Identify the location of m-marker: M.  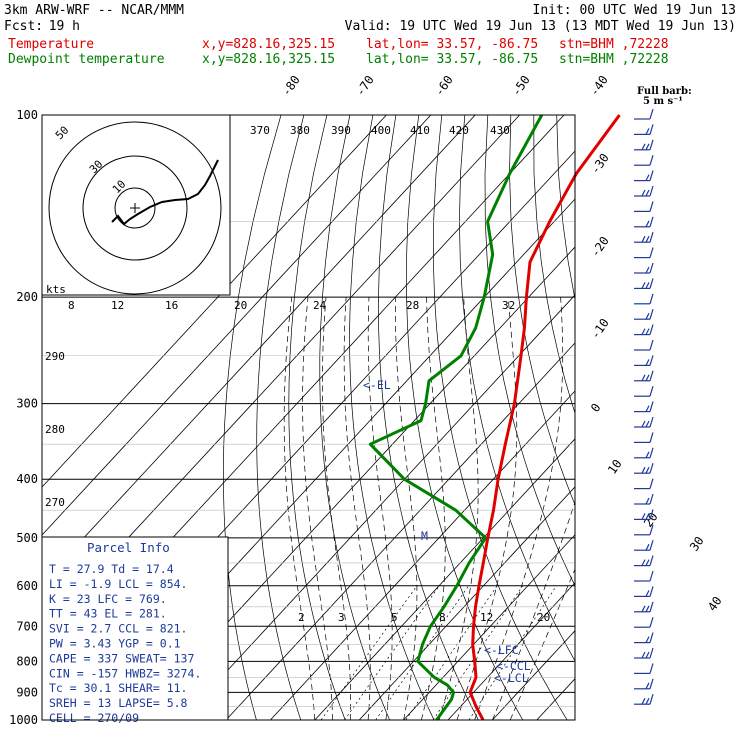
(424, 536).